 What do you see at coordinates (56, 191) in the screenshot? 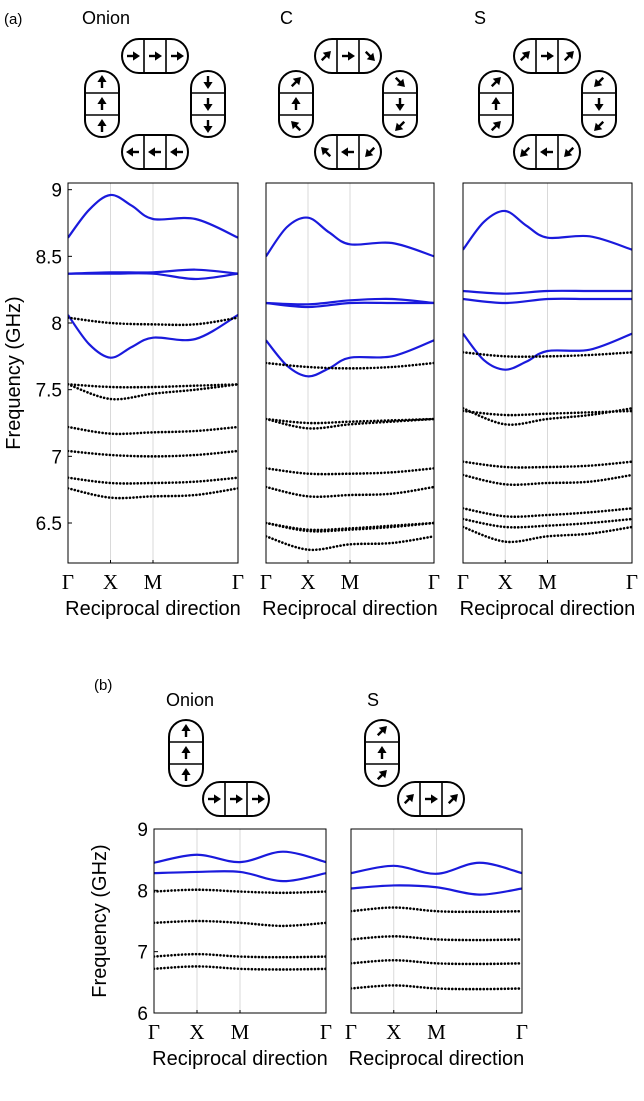
I see `y-tick-label: 9` at bounding box center [56, 191].